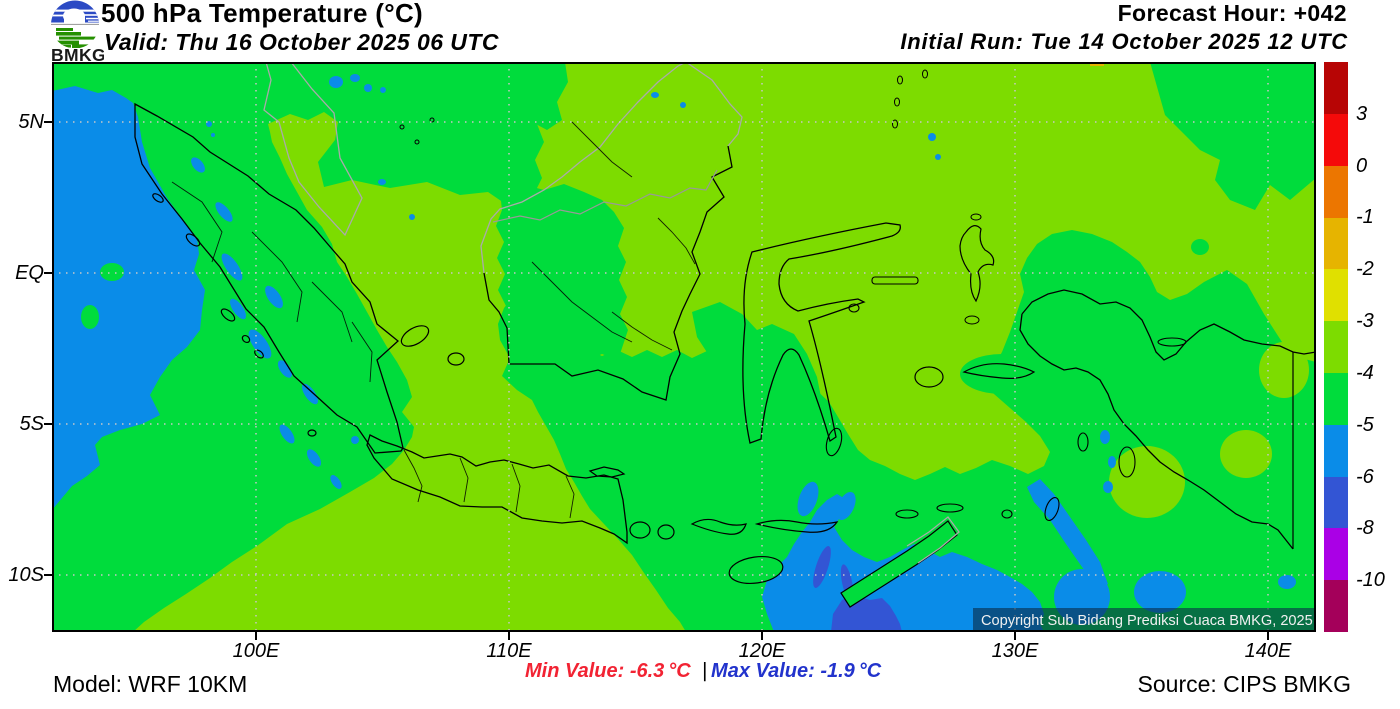 This screenshot has height=709, width=1400. I want to click on svg-text: BMKG, so click(77, 54).